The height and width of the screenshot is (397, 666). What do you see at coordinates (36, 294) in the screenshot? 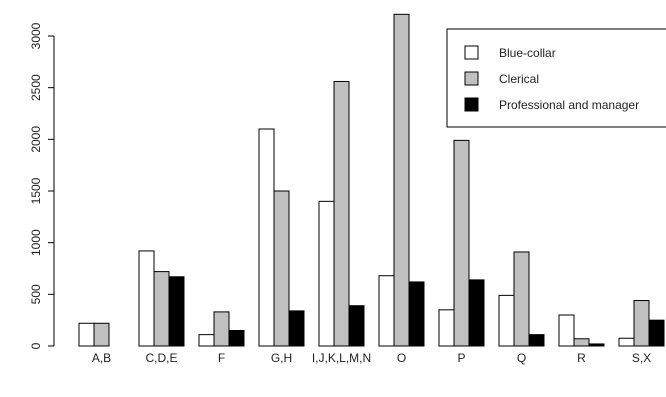
I see `y-tick-label: 500` at bounding box center [36, 294].